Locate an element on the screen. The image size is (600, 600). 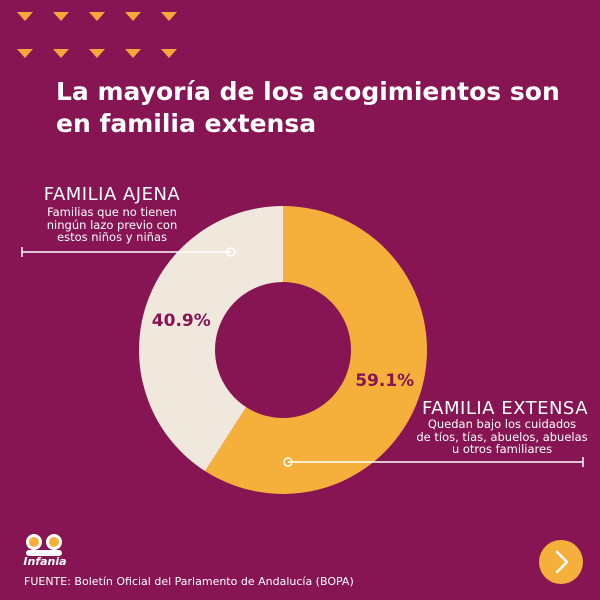
chevron-right-icon is located at coordinates (562, 562).